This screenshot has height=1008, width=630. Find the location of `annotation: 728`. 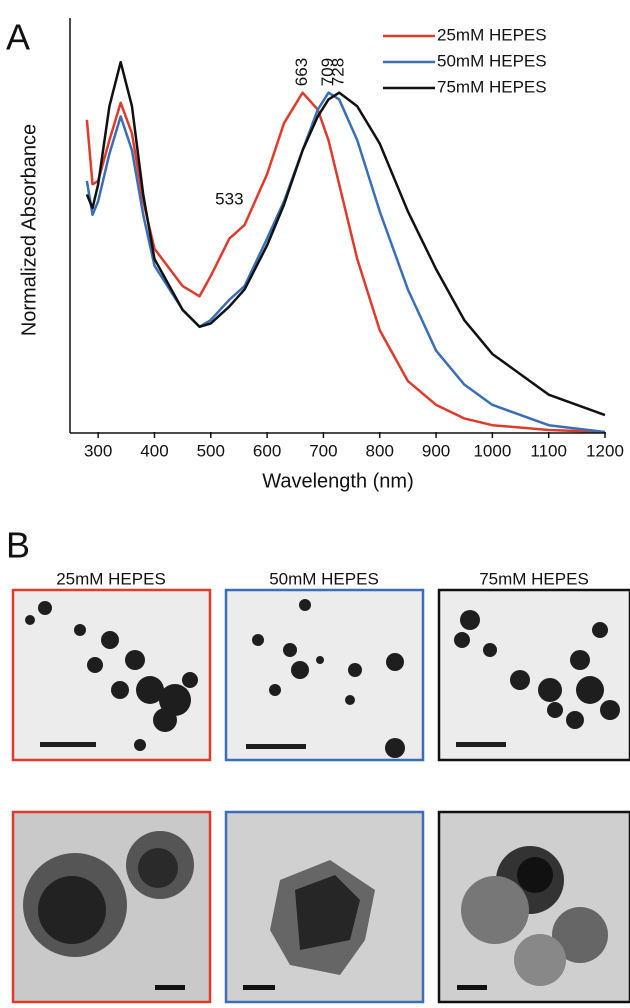

annotation: 728 is located at coordinates (338, 72).